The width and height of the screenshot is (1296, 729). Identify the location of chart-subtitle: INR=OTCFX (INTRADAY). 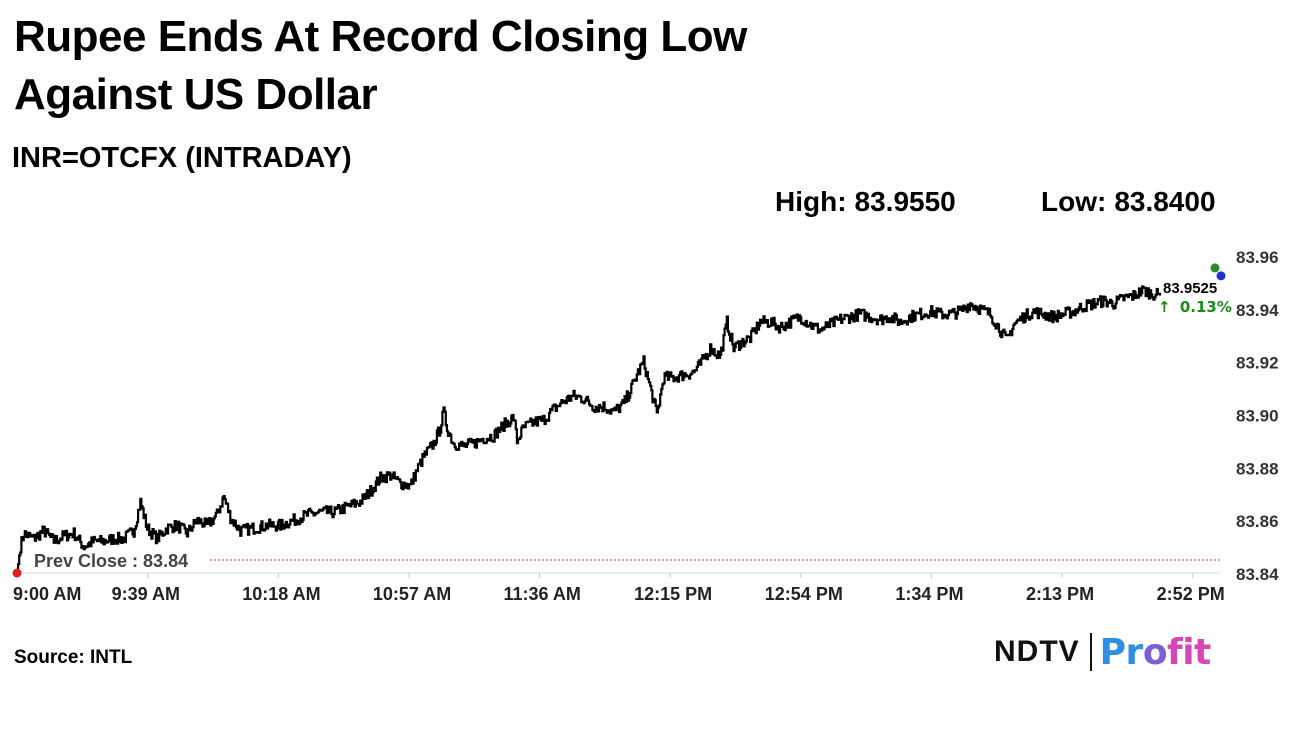
(182, 158).